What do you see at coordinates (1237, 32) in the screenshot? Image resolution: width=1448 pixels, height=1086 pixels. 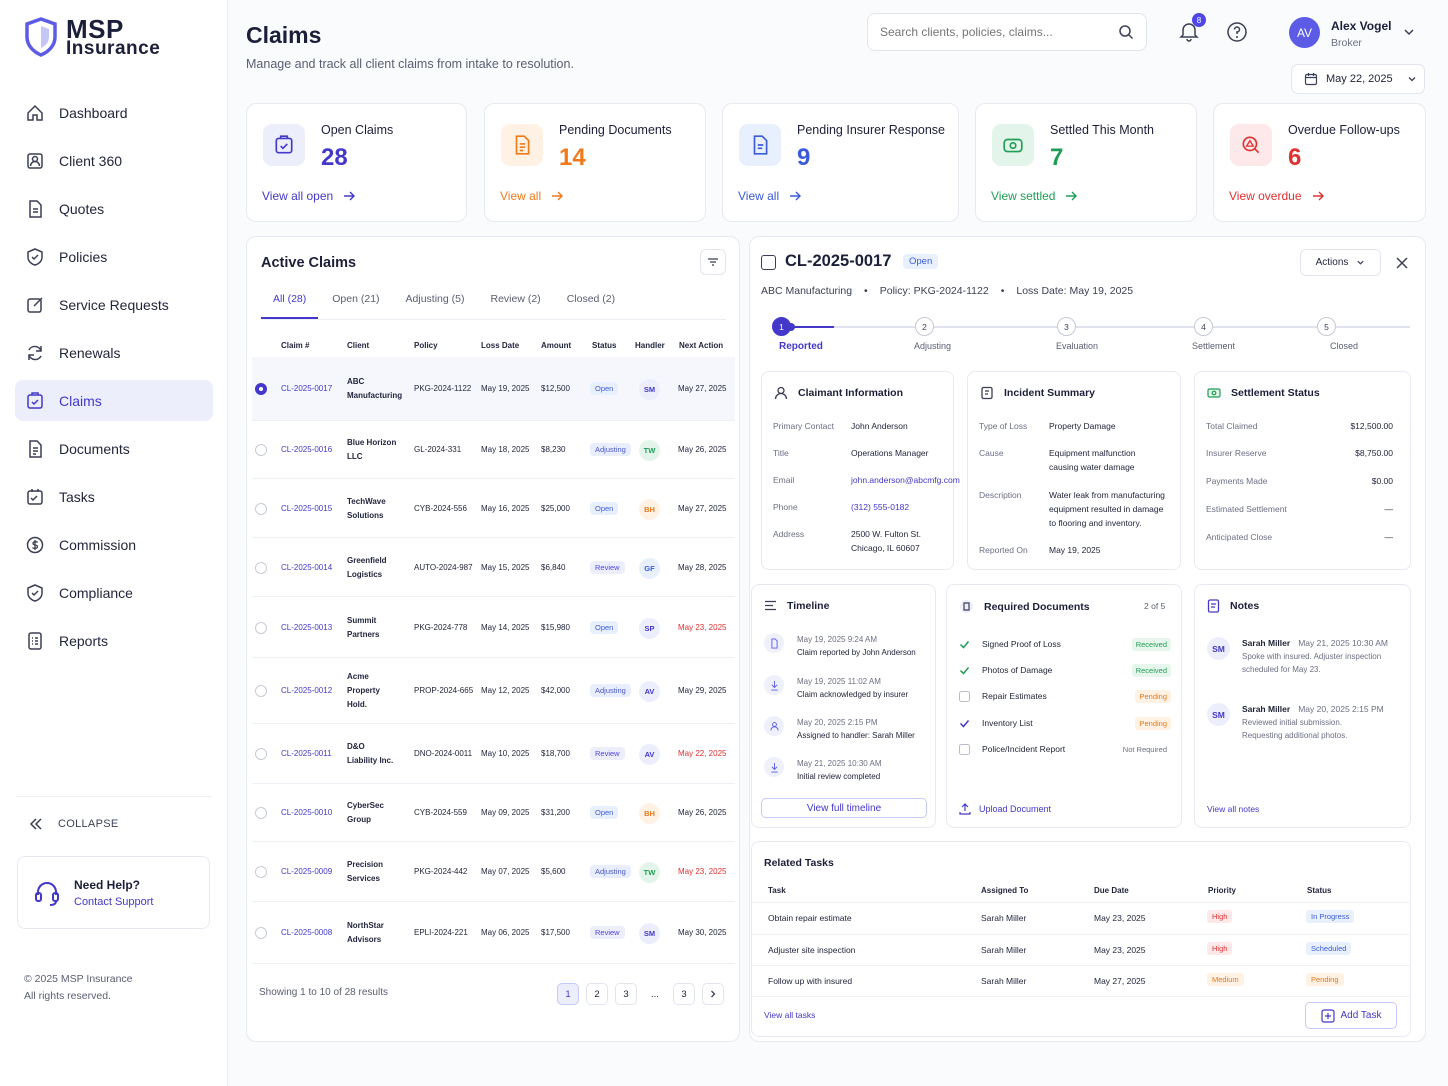 I see `help-button` at bounding box center [1237, 32].